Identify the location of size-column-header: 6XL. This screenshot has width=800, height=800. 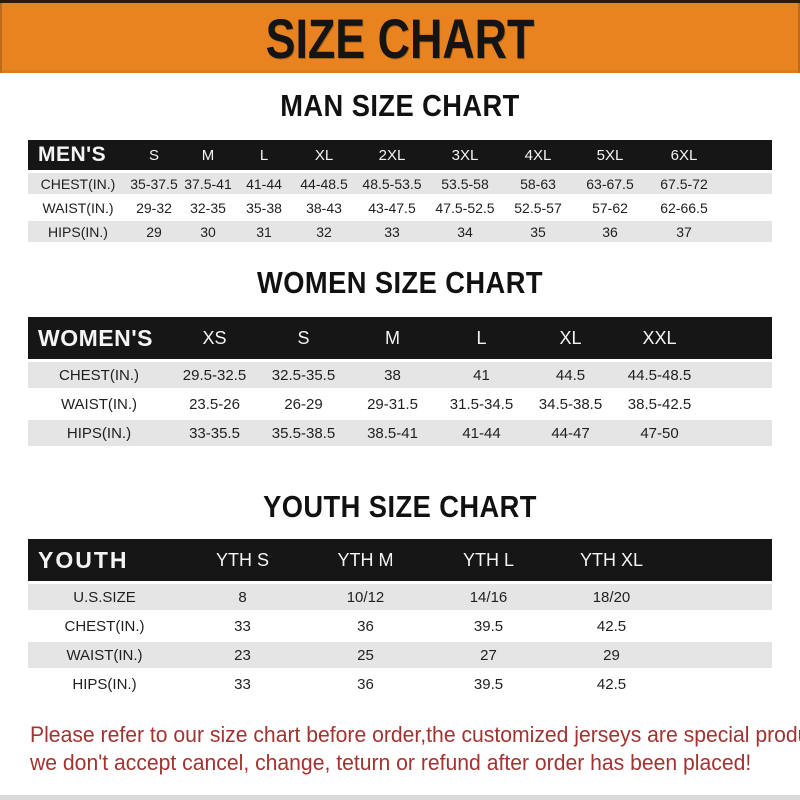
(684, 155).